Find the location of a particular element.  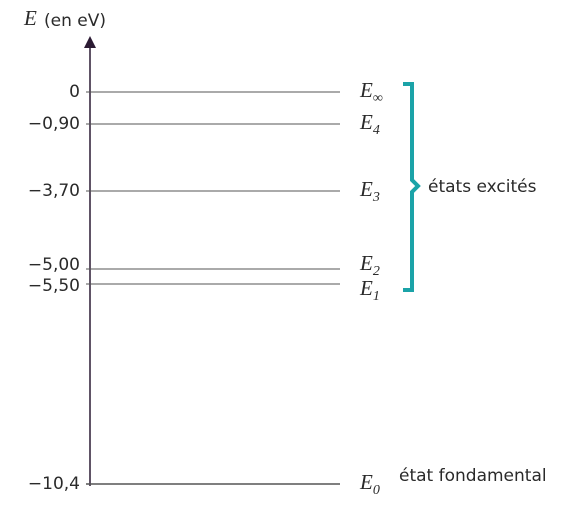

level-name: E2 is located at coordinates (369, 265).